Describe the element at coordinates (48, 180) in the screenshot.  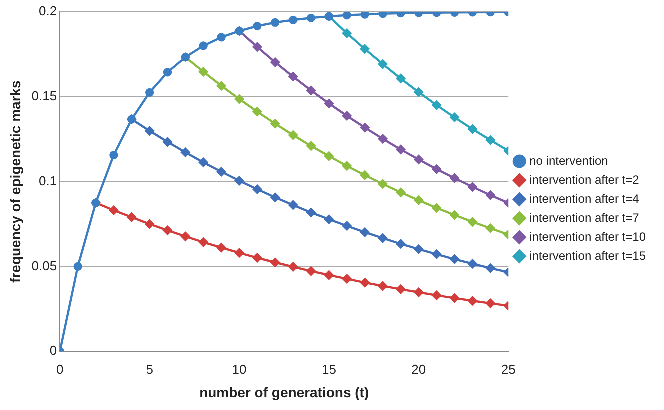
I see `y-tick-label: 0.1` at that location.